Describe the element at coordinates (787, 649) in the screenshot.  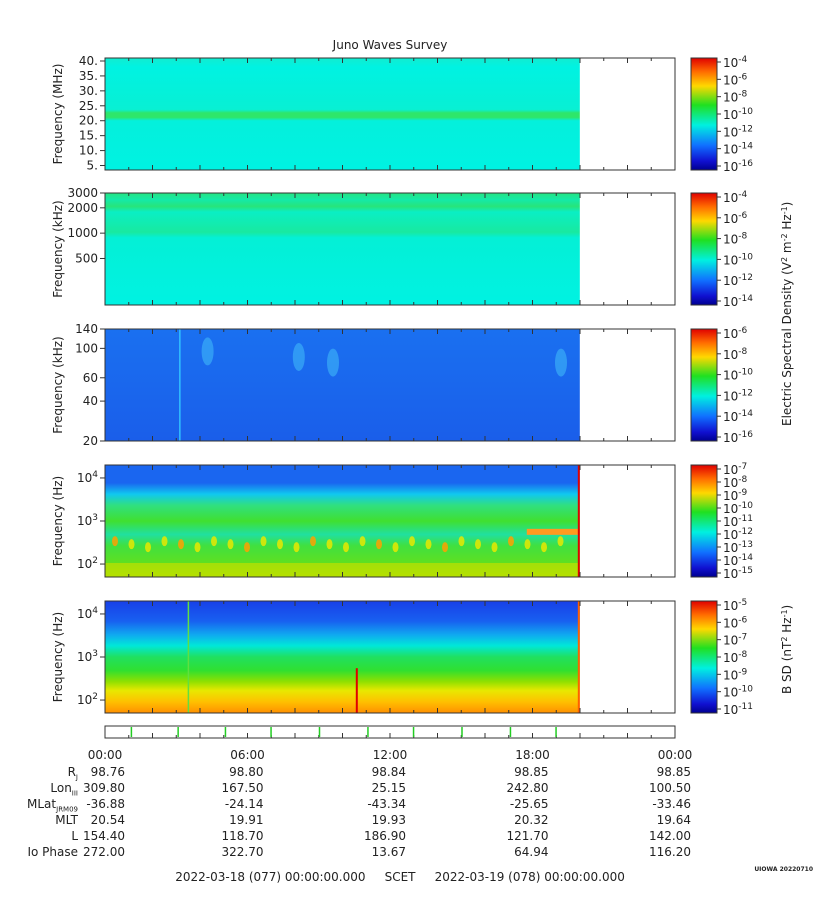
I see `colorbar-title-magnetic: B SD (nT2 Hz-1)` at that location.